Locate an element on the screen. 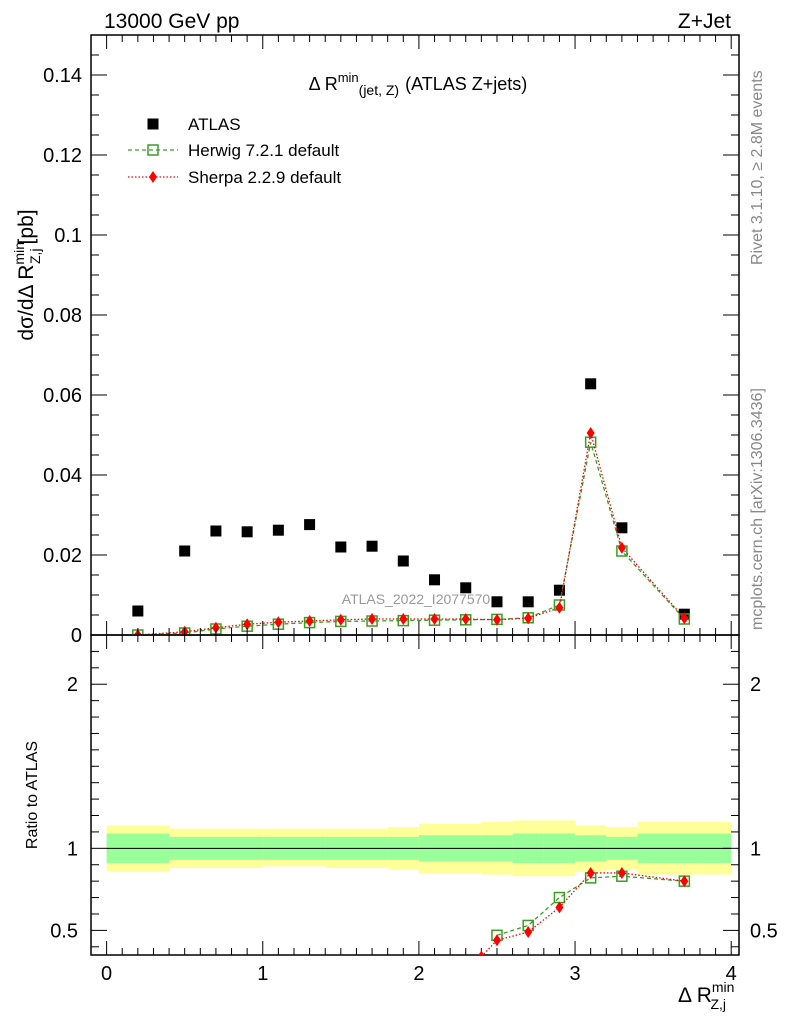  y-axis-label-sup: min is located at coordinates (19, 253).